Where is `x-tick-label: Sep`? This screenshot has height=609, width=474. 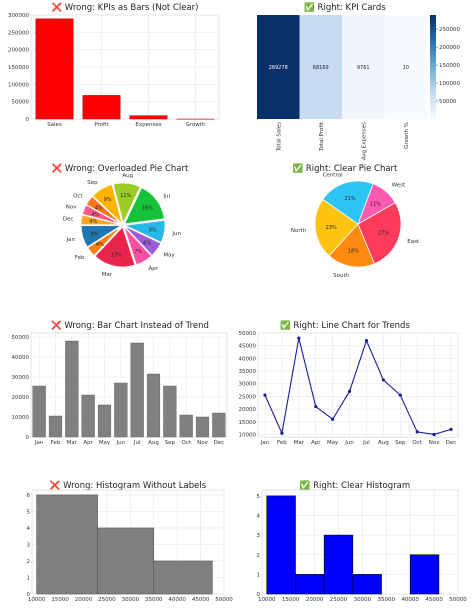 x-tick-label: Sep is located at coordinates (400, 443).